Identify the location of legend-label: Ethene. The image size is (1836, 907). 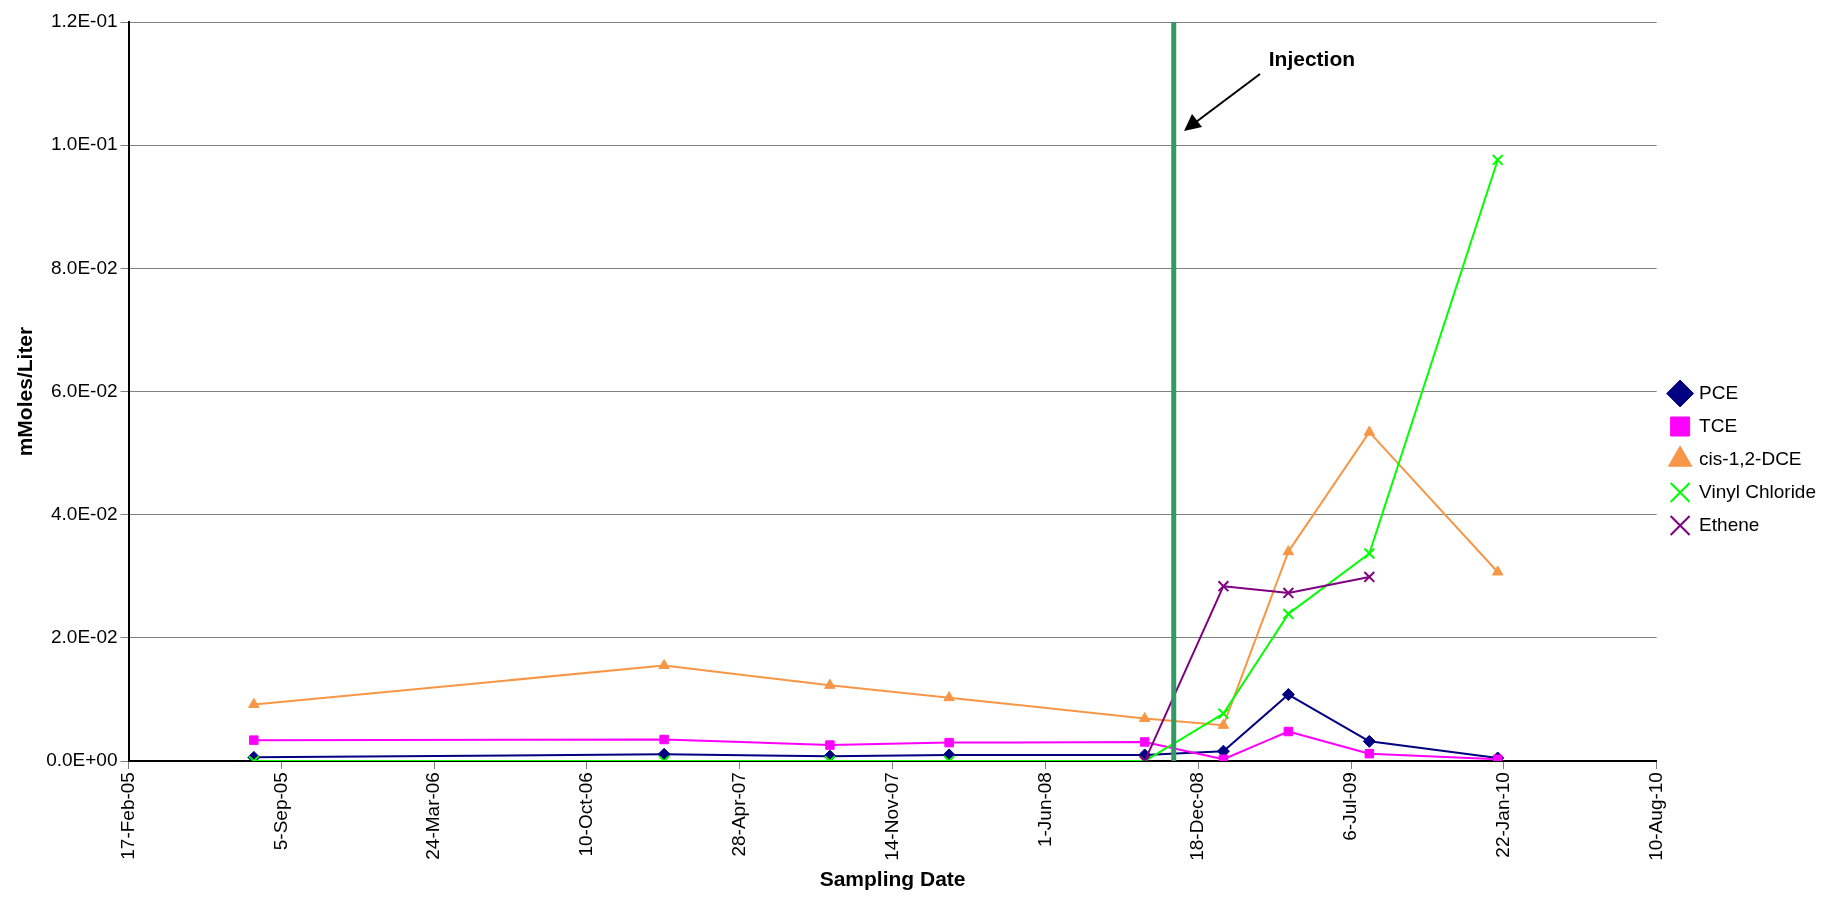
(1729, 524).